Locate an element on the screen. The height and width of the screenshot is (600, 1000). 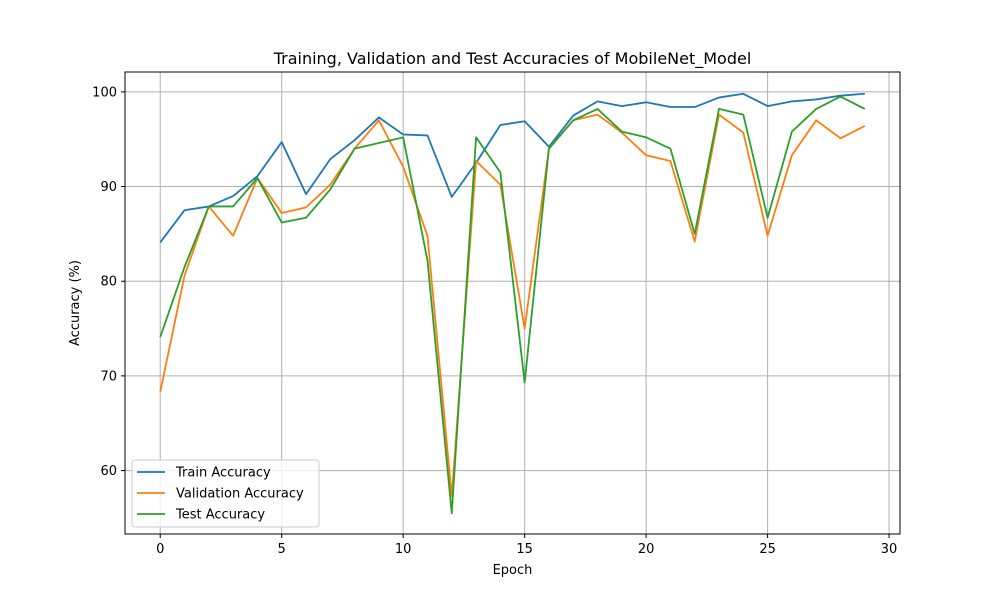
y-axis-ticks: 60 70 80 90 100 is located at coordinates (108, 282).